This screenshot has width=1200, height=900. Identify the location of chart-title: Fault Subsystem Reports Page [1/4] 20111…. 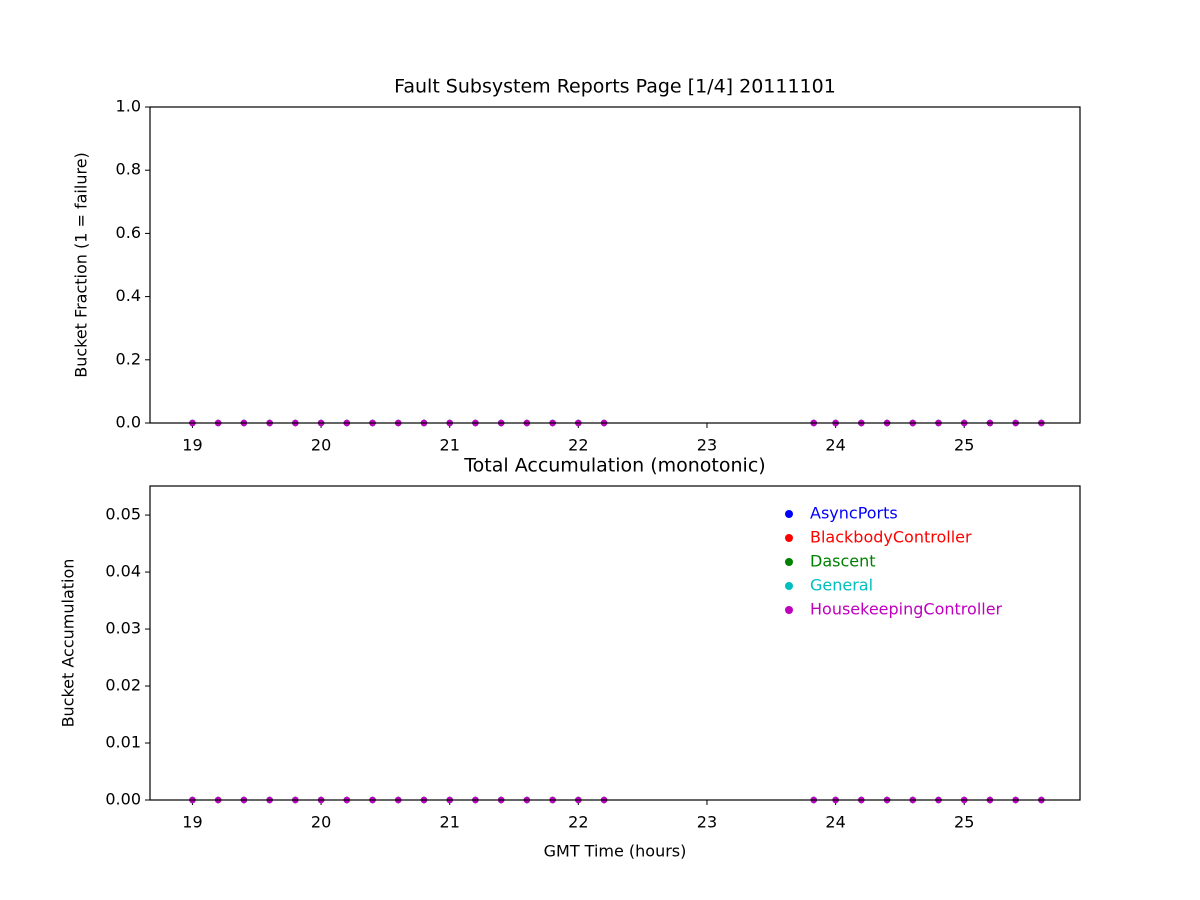
(615, 87).